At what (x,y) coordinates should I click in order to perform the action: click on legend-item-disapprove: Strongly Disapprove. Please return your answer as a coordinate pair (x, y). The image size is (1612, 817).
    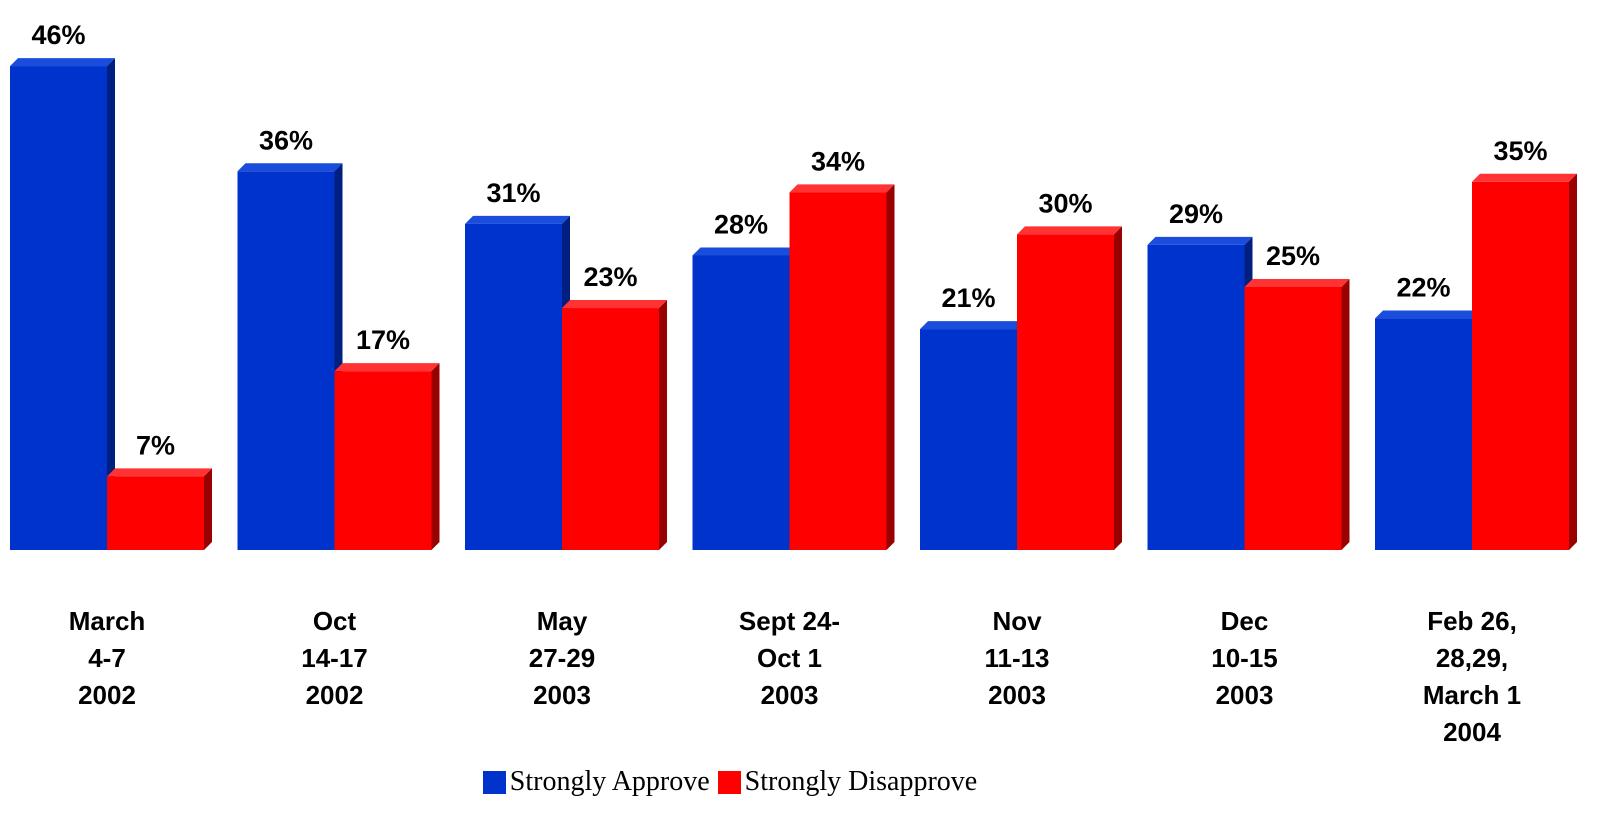
    Looking at the image, I should click on (847, 782).